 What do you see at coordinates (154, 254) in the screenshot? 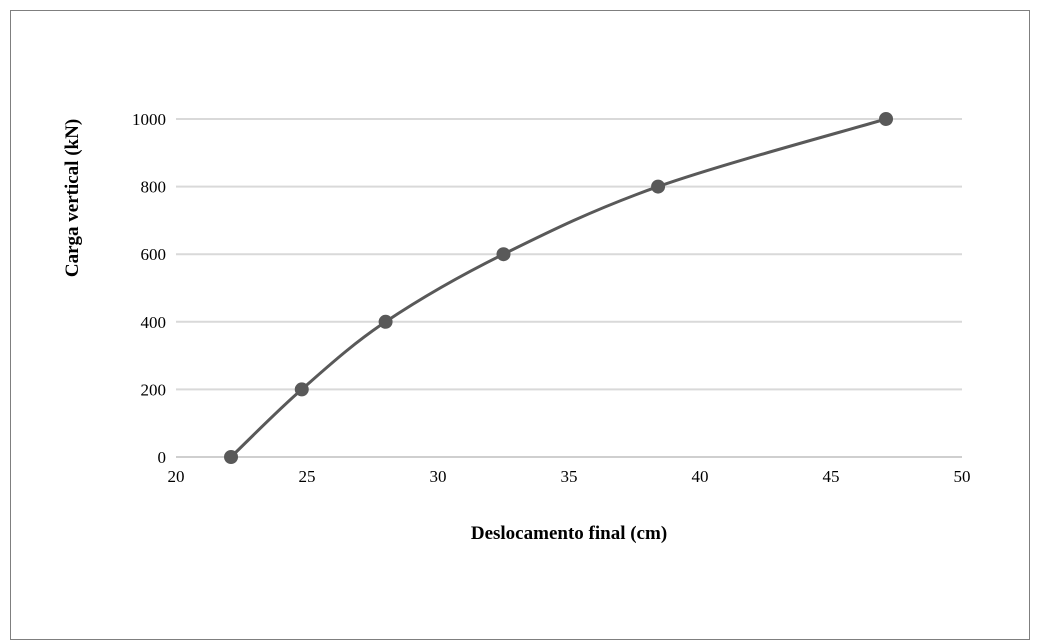
I see `y-tick-label-3: 600` at bounding box center [154, 254].